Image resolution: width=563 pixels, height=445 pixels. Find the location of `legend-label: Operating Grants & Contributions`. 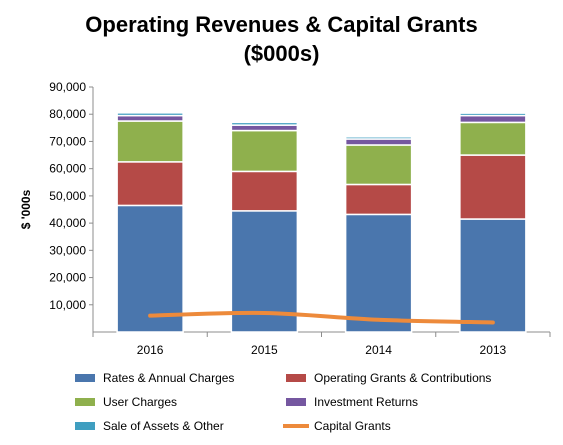

legend-label: Operating Grants & Contributions is located at coordinates (402, 378).